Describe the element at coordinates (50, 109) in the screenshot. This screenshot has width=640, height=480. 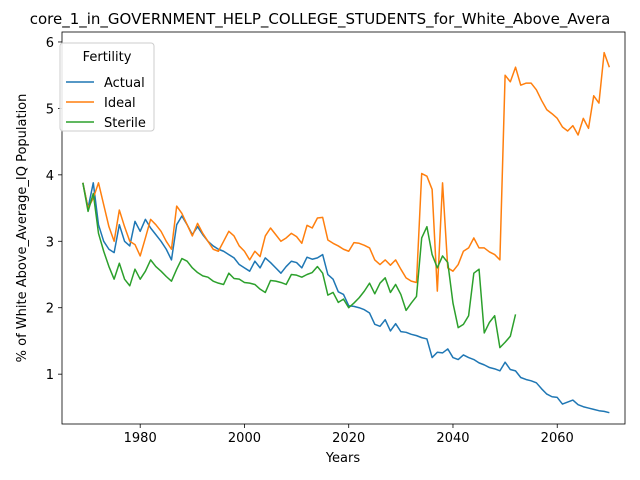
I see `y-tick-label: 5` at that location.